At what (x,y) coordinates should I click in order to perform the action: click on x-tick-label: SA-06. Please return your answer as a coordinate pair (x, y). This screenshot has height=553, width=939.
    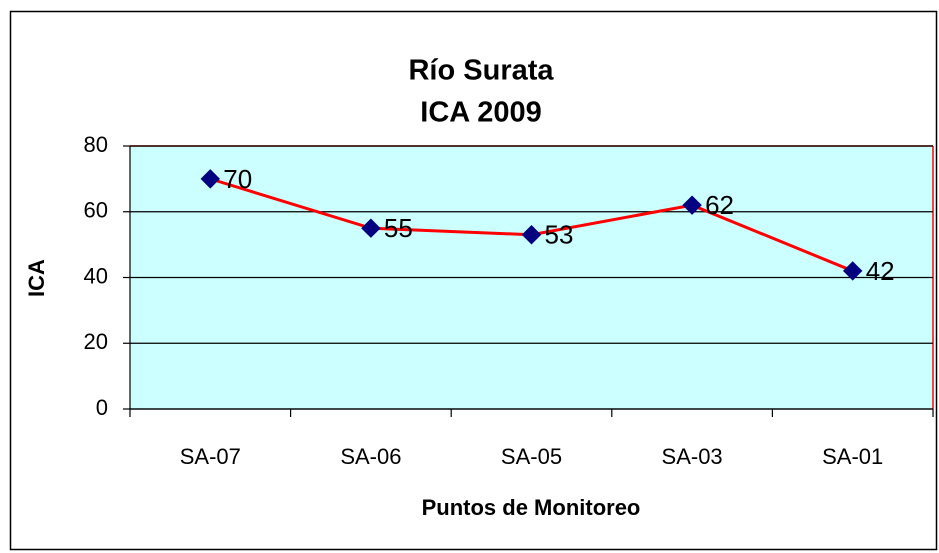
    Looking at the image, I should click on (370, 456).